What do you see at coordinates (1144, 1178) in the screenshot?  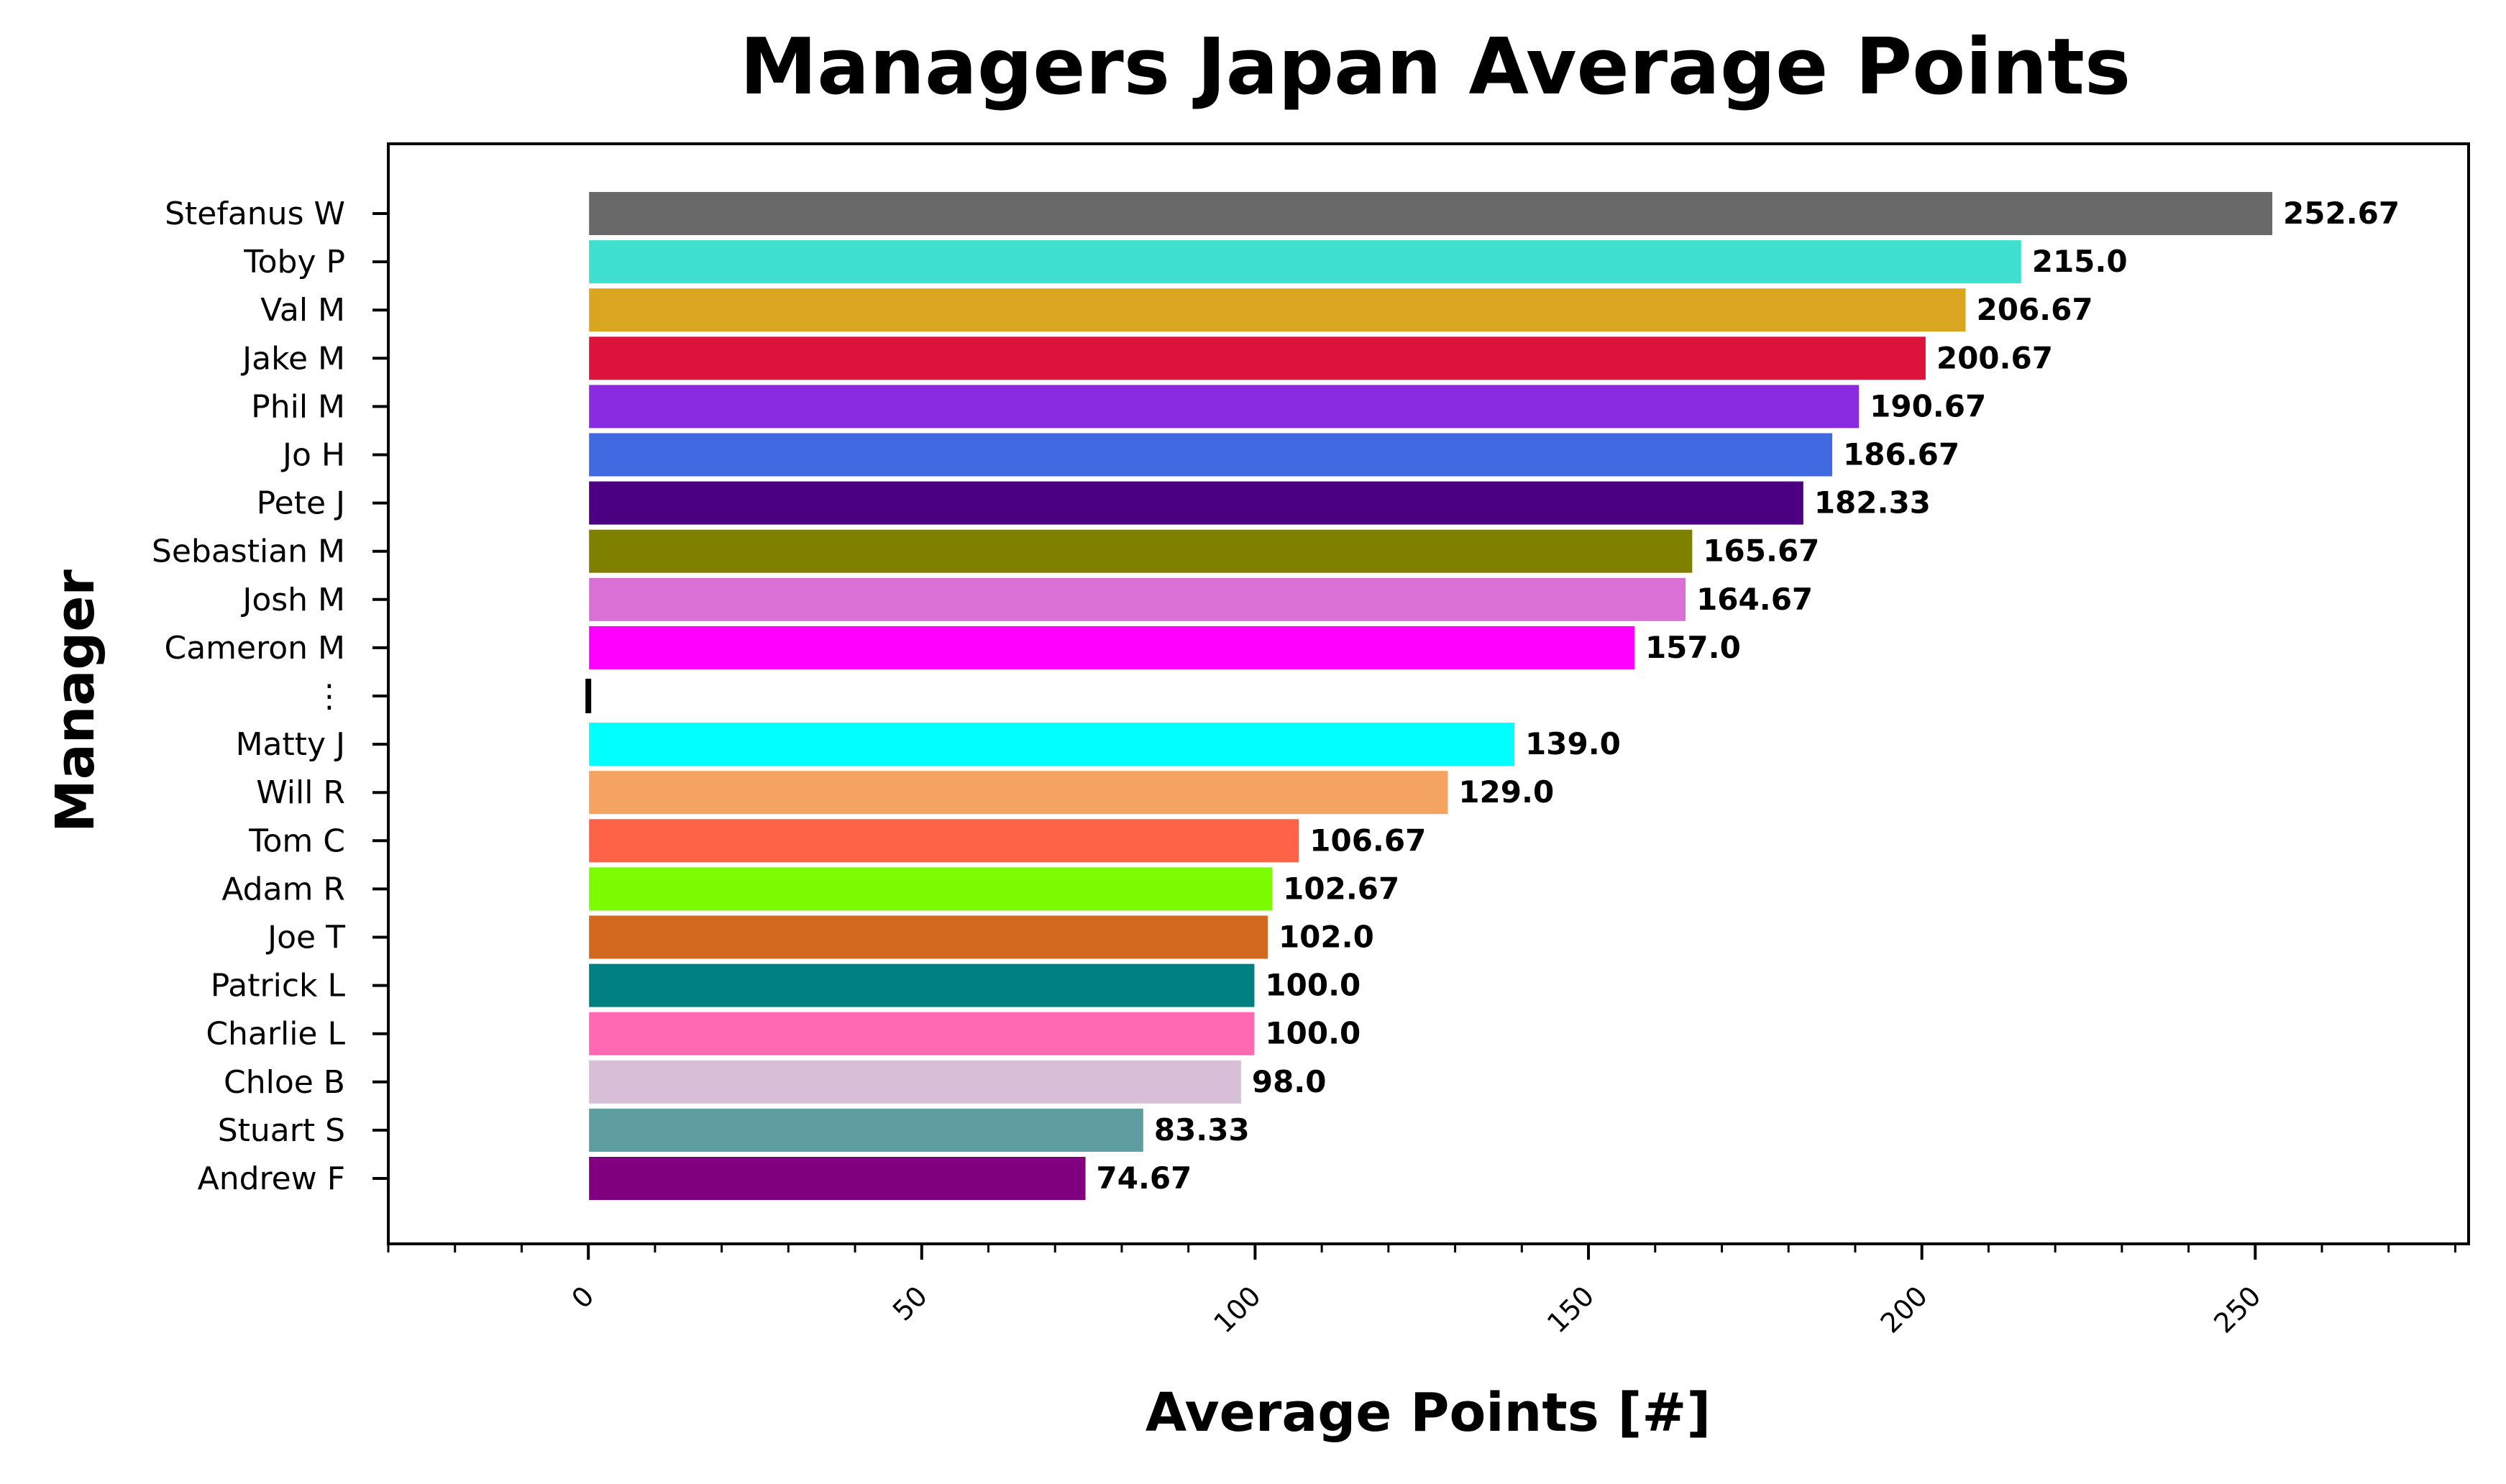 I see `data-label: 74.67` at bounding box center [1144, 1178].